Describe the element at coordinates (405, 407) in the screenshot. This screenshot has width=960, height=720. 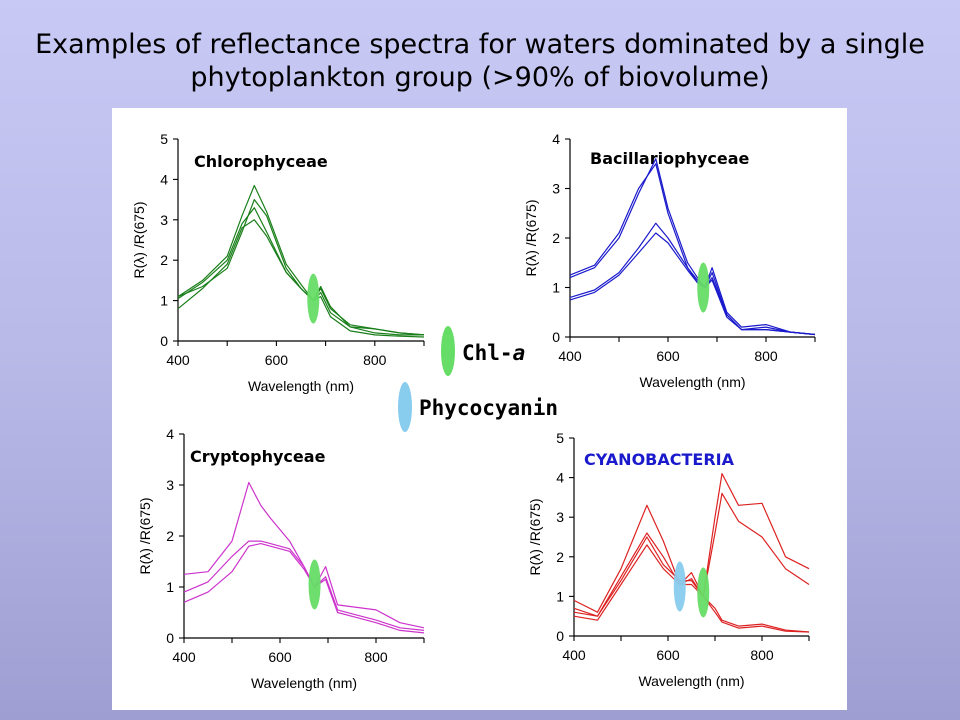
I see `phycocyanin-legend-marker` at that location.